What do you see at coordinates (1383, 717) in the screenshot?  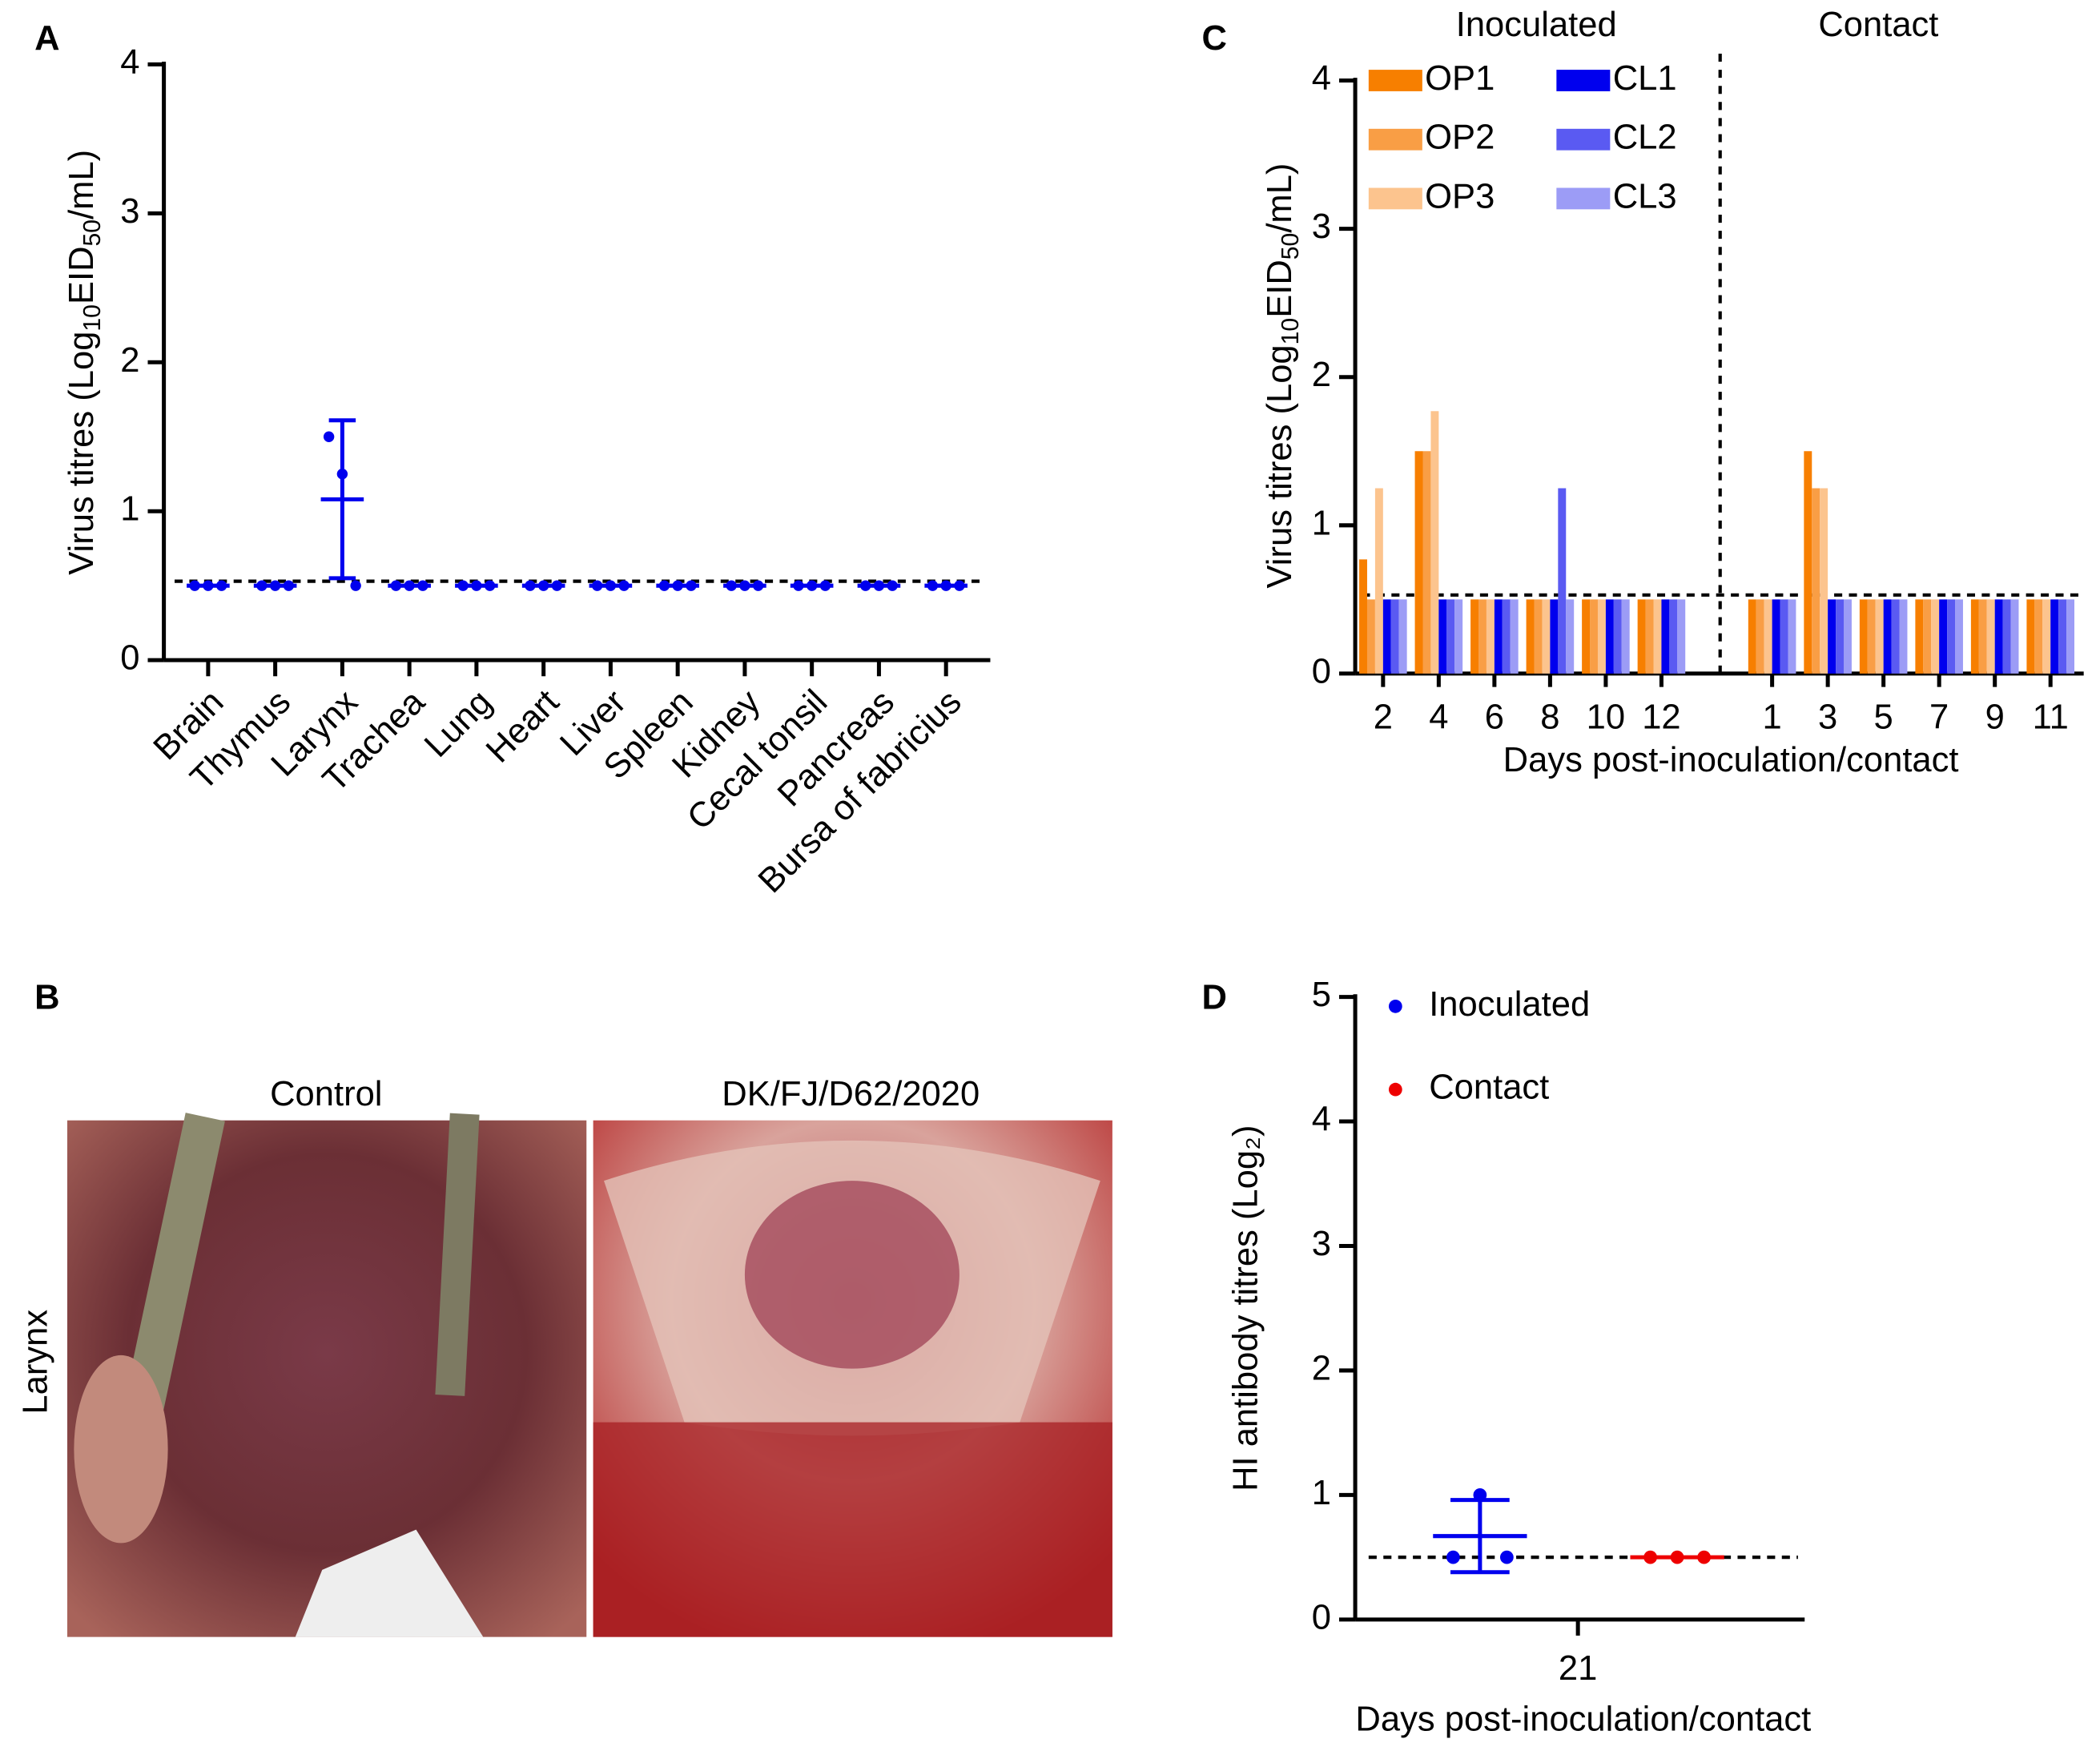 I see `x-tick-label: 2` at bounding box center [1383, 717].